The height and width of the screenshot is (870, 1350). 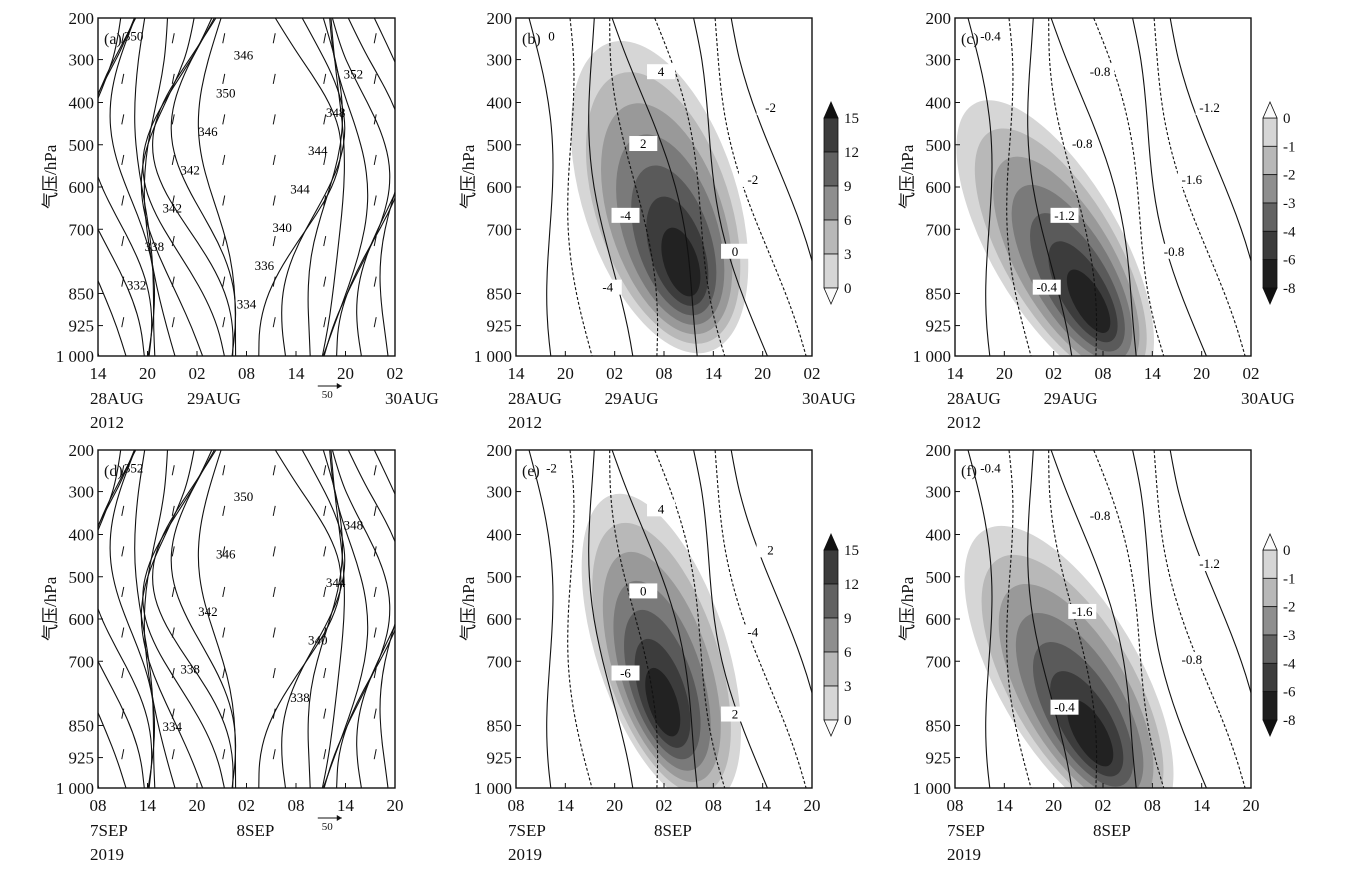 I want to click on y-tick-label: 700, so click(x=939, y=661).